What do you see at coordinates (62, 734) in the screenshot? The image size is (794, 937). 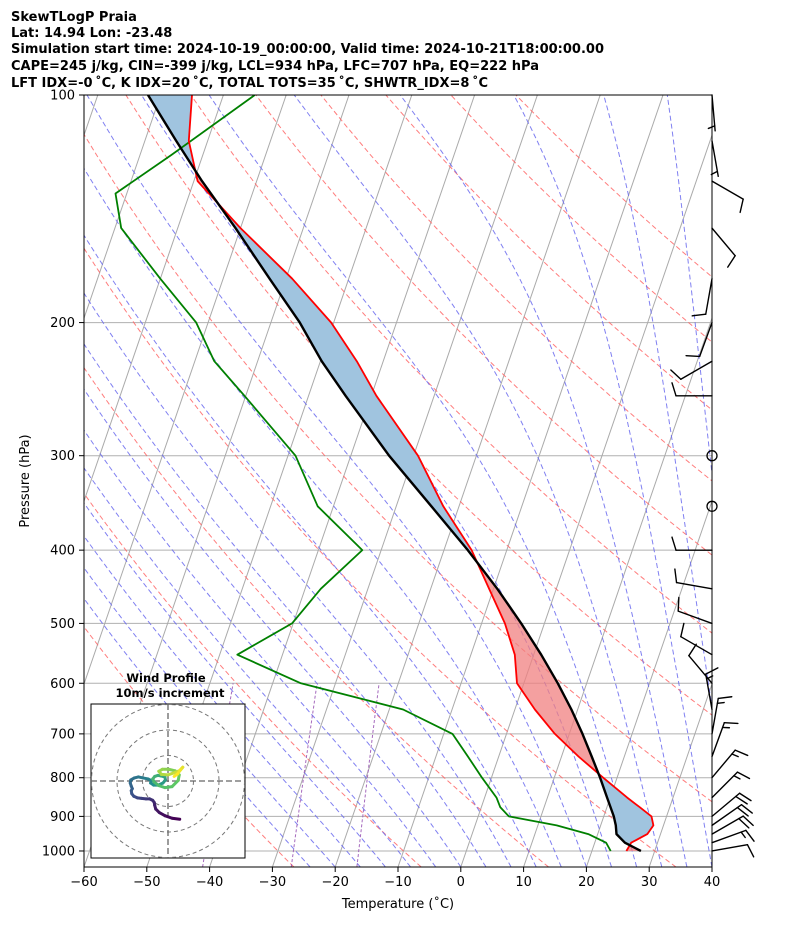 I see `y-tick-label: 700` at bounding box center [62, 734].